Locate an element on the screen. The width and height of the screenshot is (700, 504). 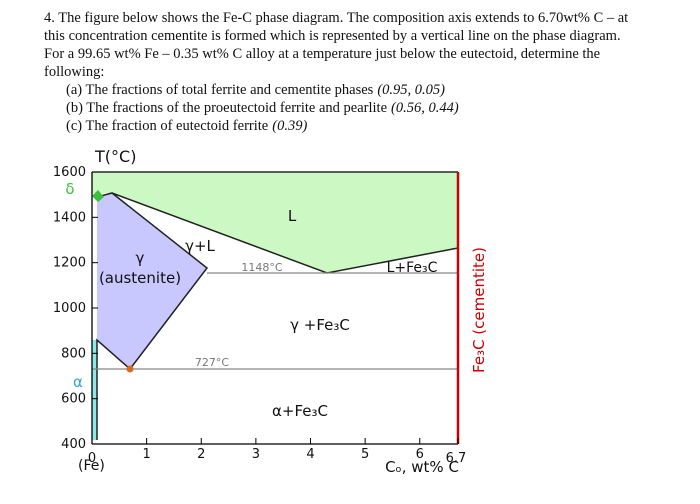
item-text: (c) The fraction of eutectoid ferrite is located at coordinates (167, 126).